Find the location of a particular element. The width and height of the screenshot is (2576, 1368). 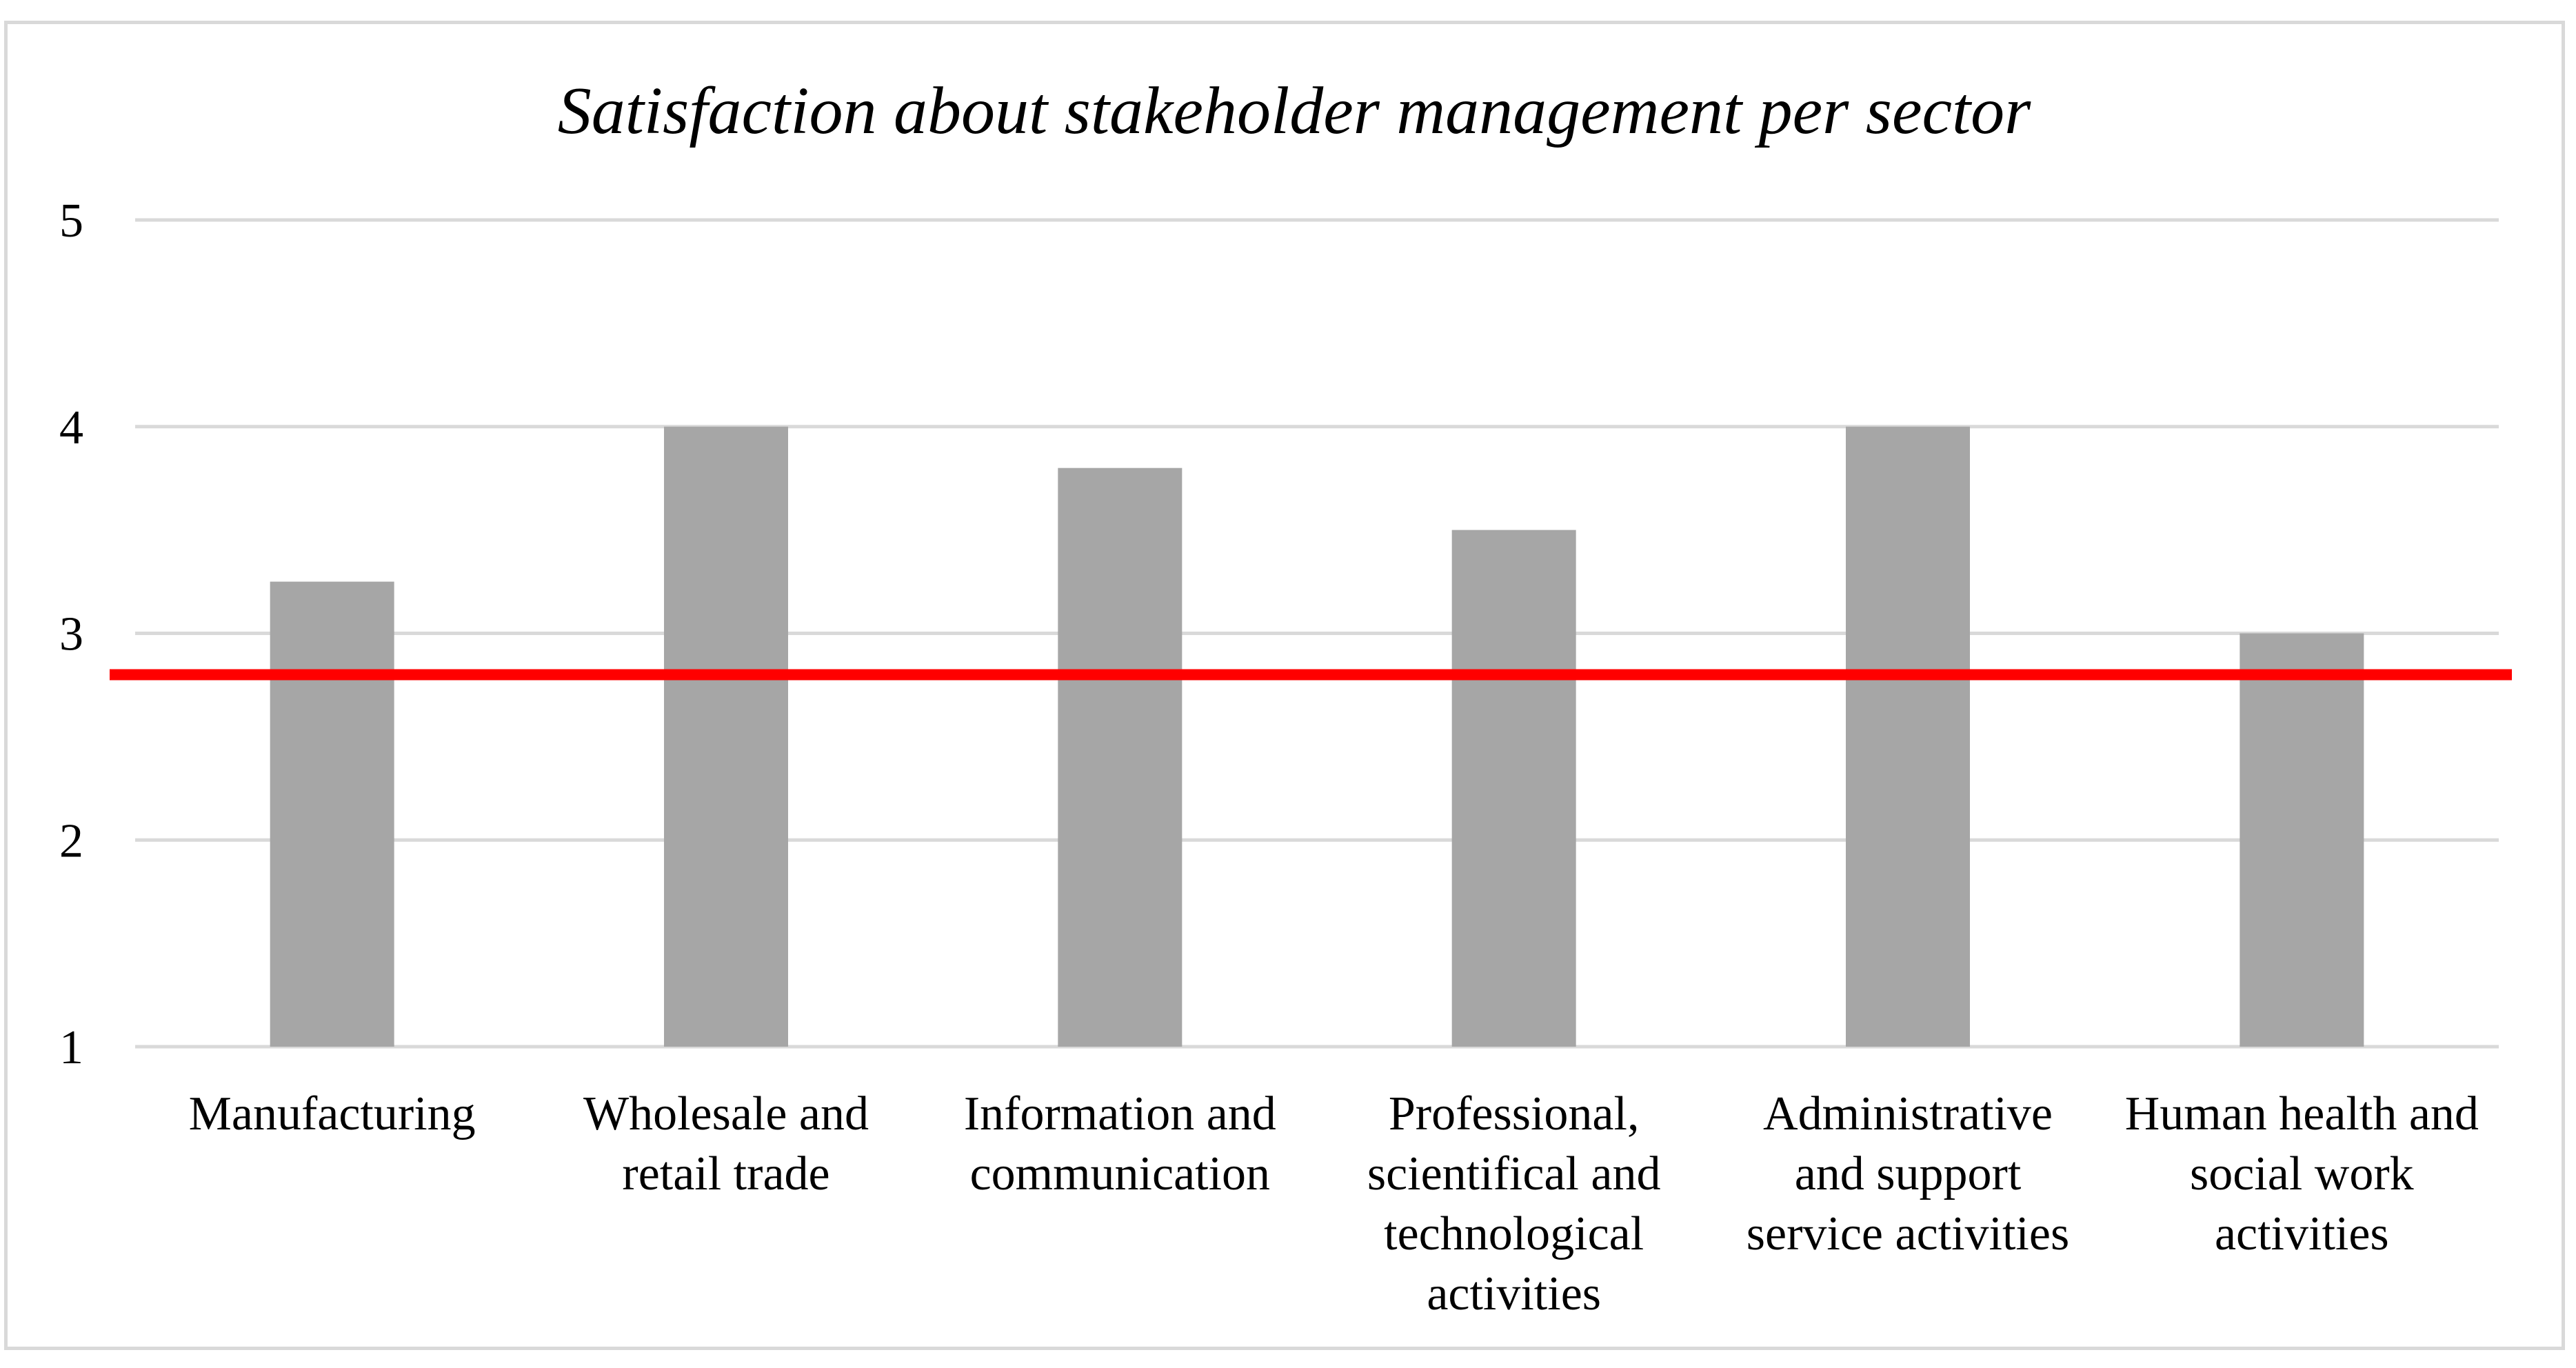

category-label-line: service activities is located at coordinates (1908, 1233).